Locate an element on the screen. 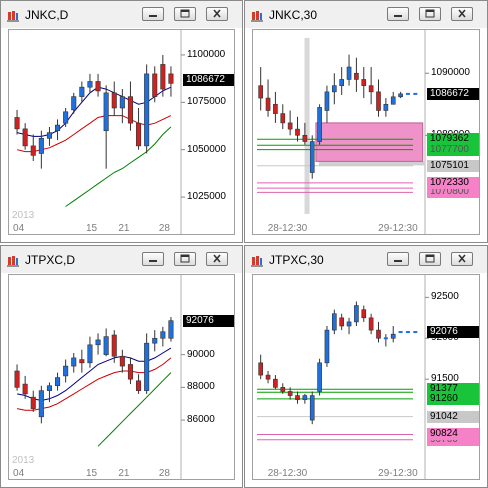 The height and width of the screenshot is (488, 488). current-price-label: 1075101 is located at coordinates (453, 165).